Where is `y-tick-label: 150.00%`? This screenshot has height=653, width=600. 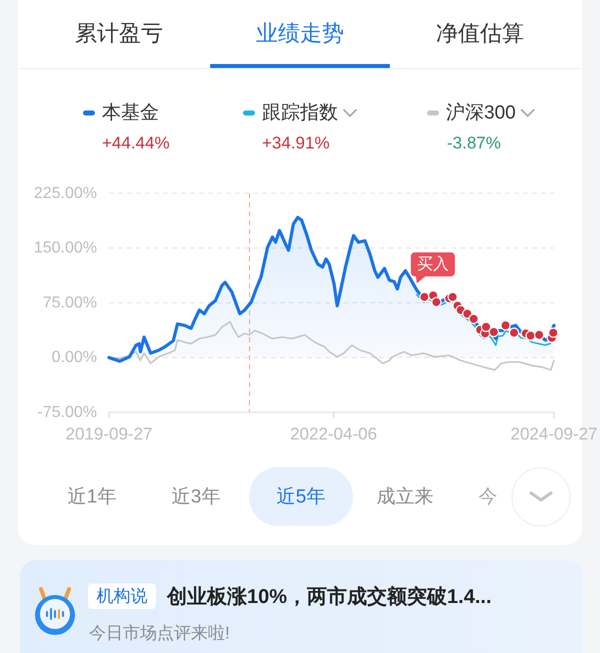
y-tick-label: 150.00% is located at coordinates (65, 248).